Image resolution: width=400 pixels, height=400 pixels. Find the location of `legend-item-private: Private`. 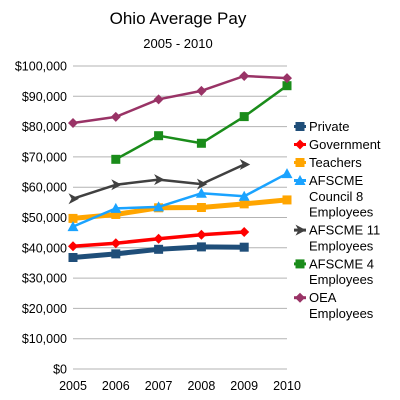

legend-item-private: Private is located at coordinates (321, 126).